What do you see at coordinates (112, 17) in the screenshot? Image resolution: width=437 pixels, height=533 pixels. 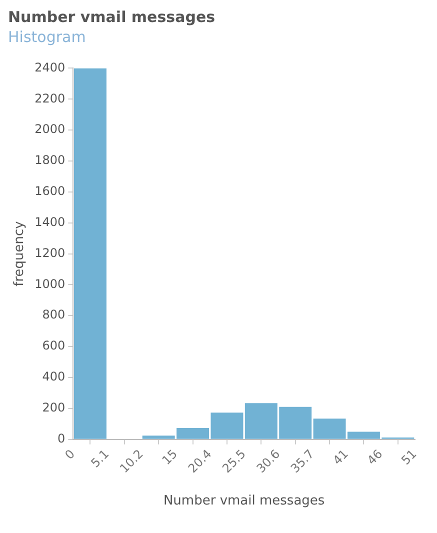 I see `chart-title: Number vmail messages` at bounding box center [112, 17].